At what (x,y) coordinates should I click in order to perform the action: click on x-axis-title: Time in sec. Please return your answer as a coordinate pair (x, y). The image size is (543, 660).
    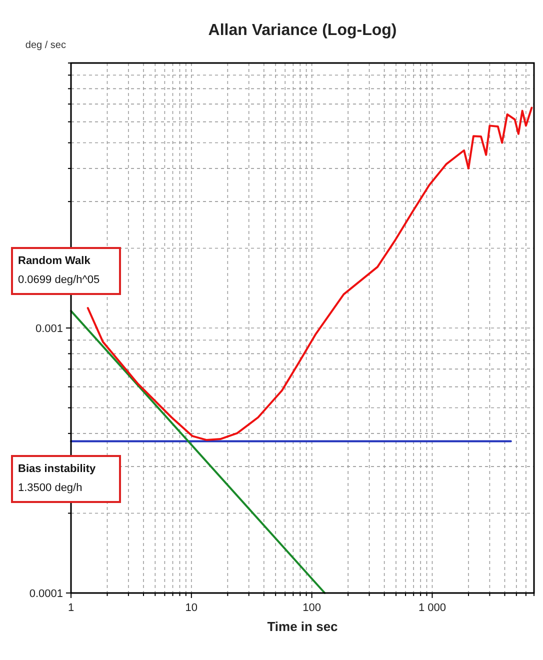
    Looking at the image, I should click on (302, 626).